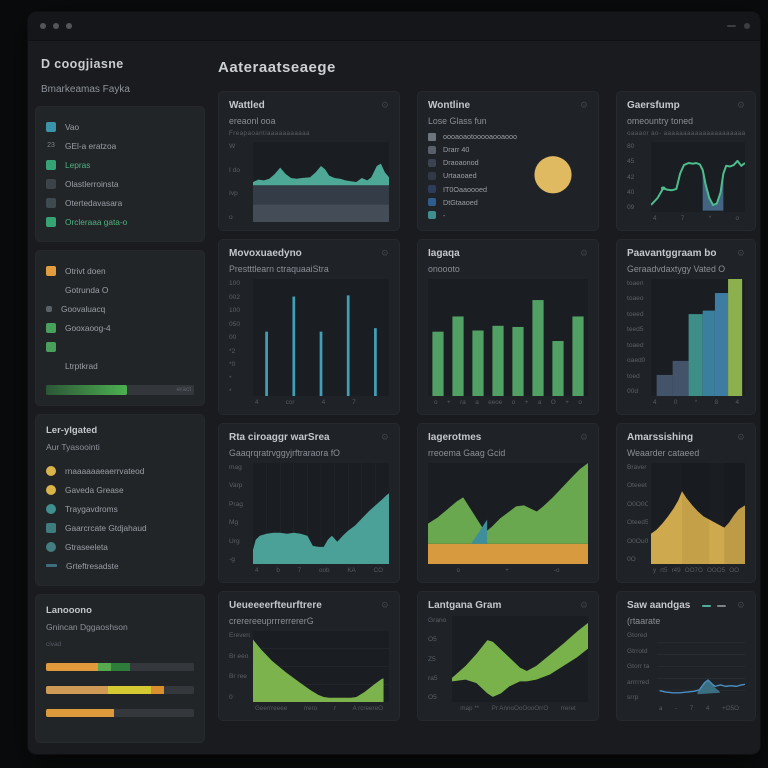 The image size is (768, 768). What do you see at coordinates (508, 327) in the screenshot?
I see `card-green-bars: Iagaqa ⚙ onoooto o + ra a eeoe o + a O + o` at bounding box center [508, 327].